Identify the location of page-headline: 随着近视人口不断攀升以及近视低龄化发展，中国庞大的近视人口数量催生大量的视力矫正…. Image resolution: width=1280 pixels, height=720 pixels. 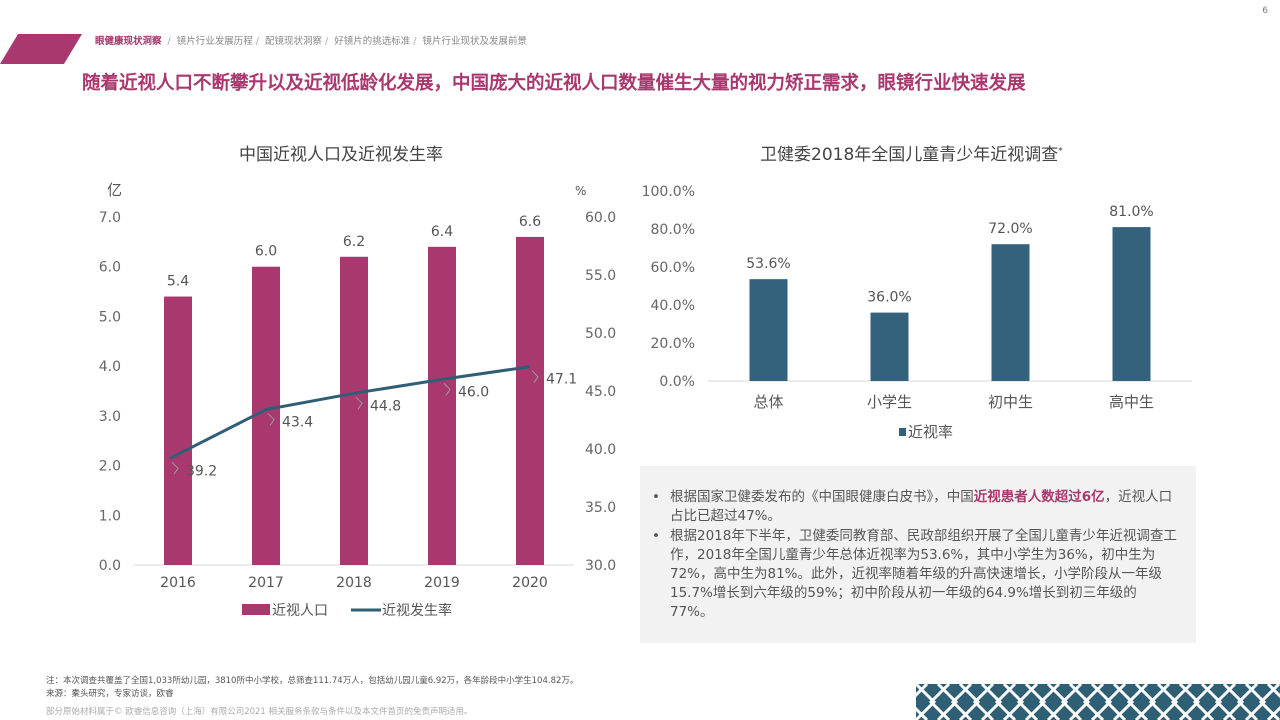
(554, 83).